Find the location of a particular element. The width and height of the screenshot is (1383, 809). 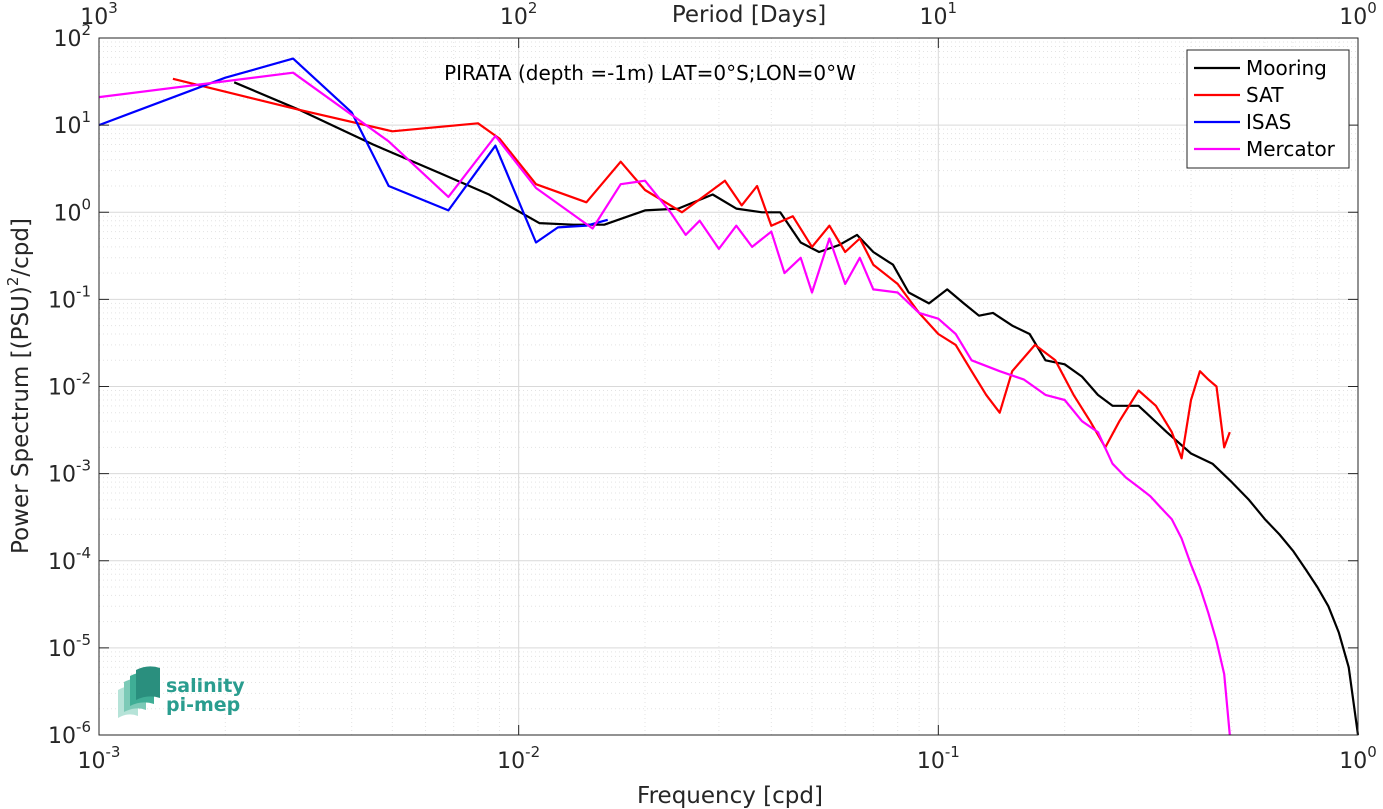

logo-text-line1: salinity is located at coordinates (205, 686).